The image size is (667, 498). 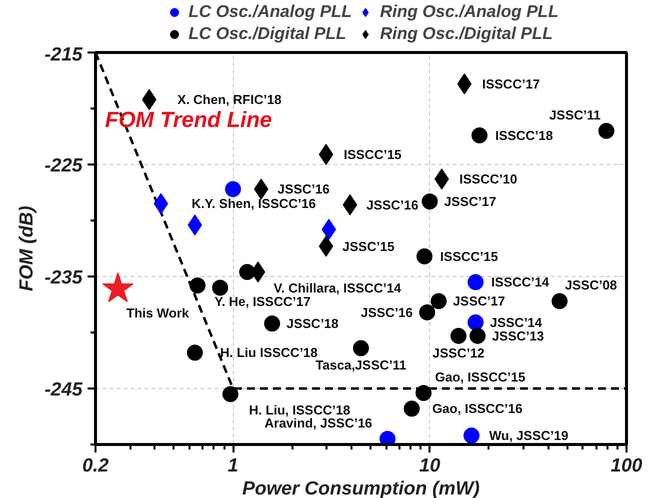 What do you see at coordinates (626, 466) in the screenshot?
I see `x-tick-label: 100` at bounding box center [626, 466].